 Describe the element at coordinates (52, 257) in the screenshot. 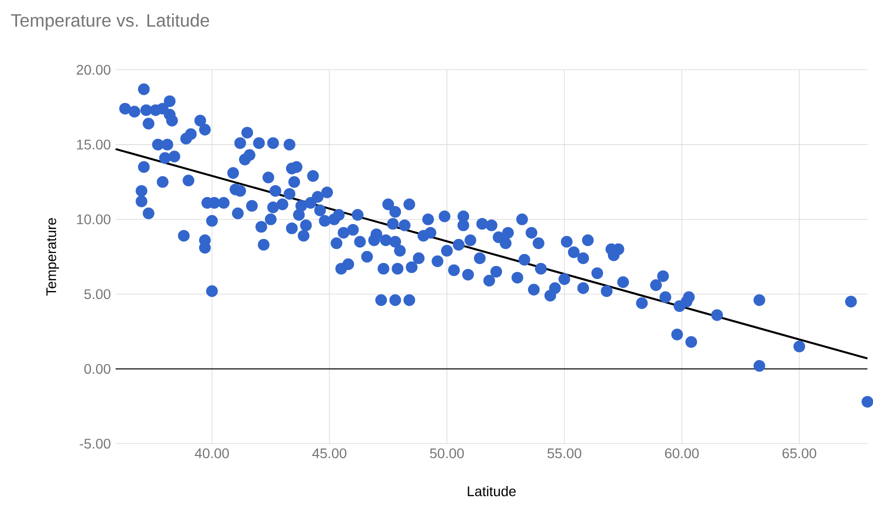

I see `y-axis-title: Temperature` at that location.